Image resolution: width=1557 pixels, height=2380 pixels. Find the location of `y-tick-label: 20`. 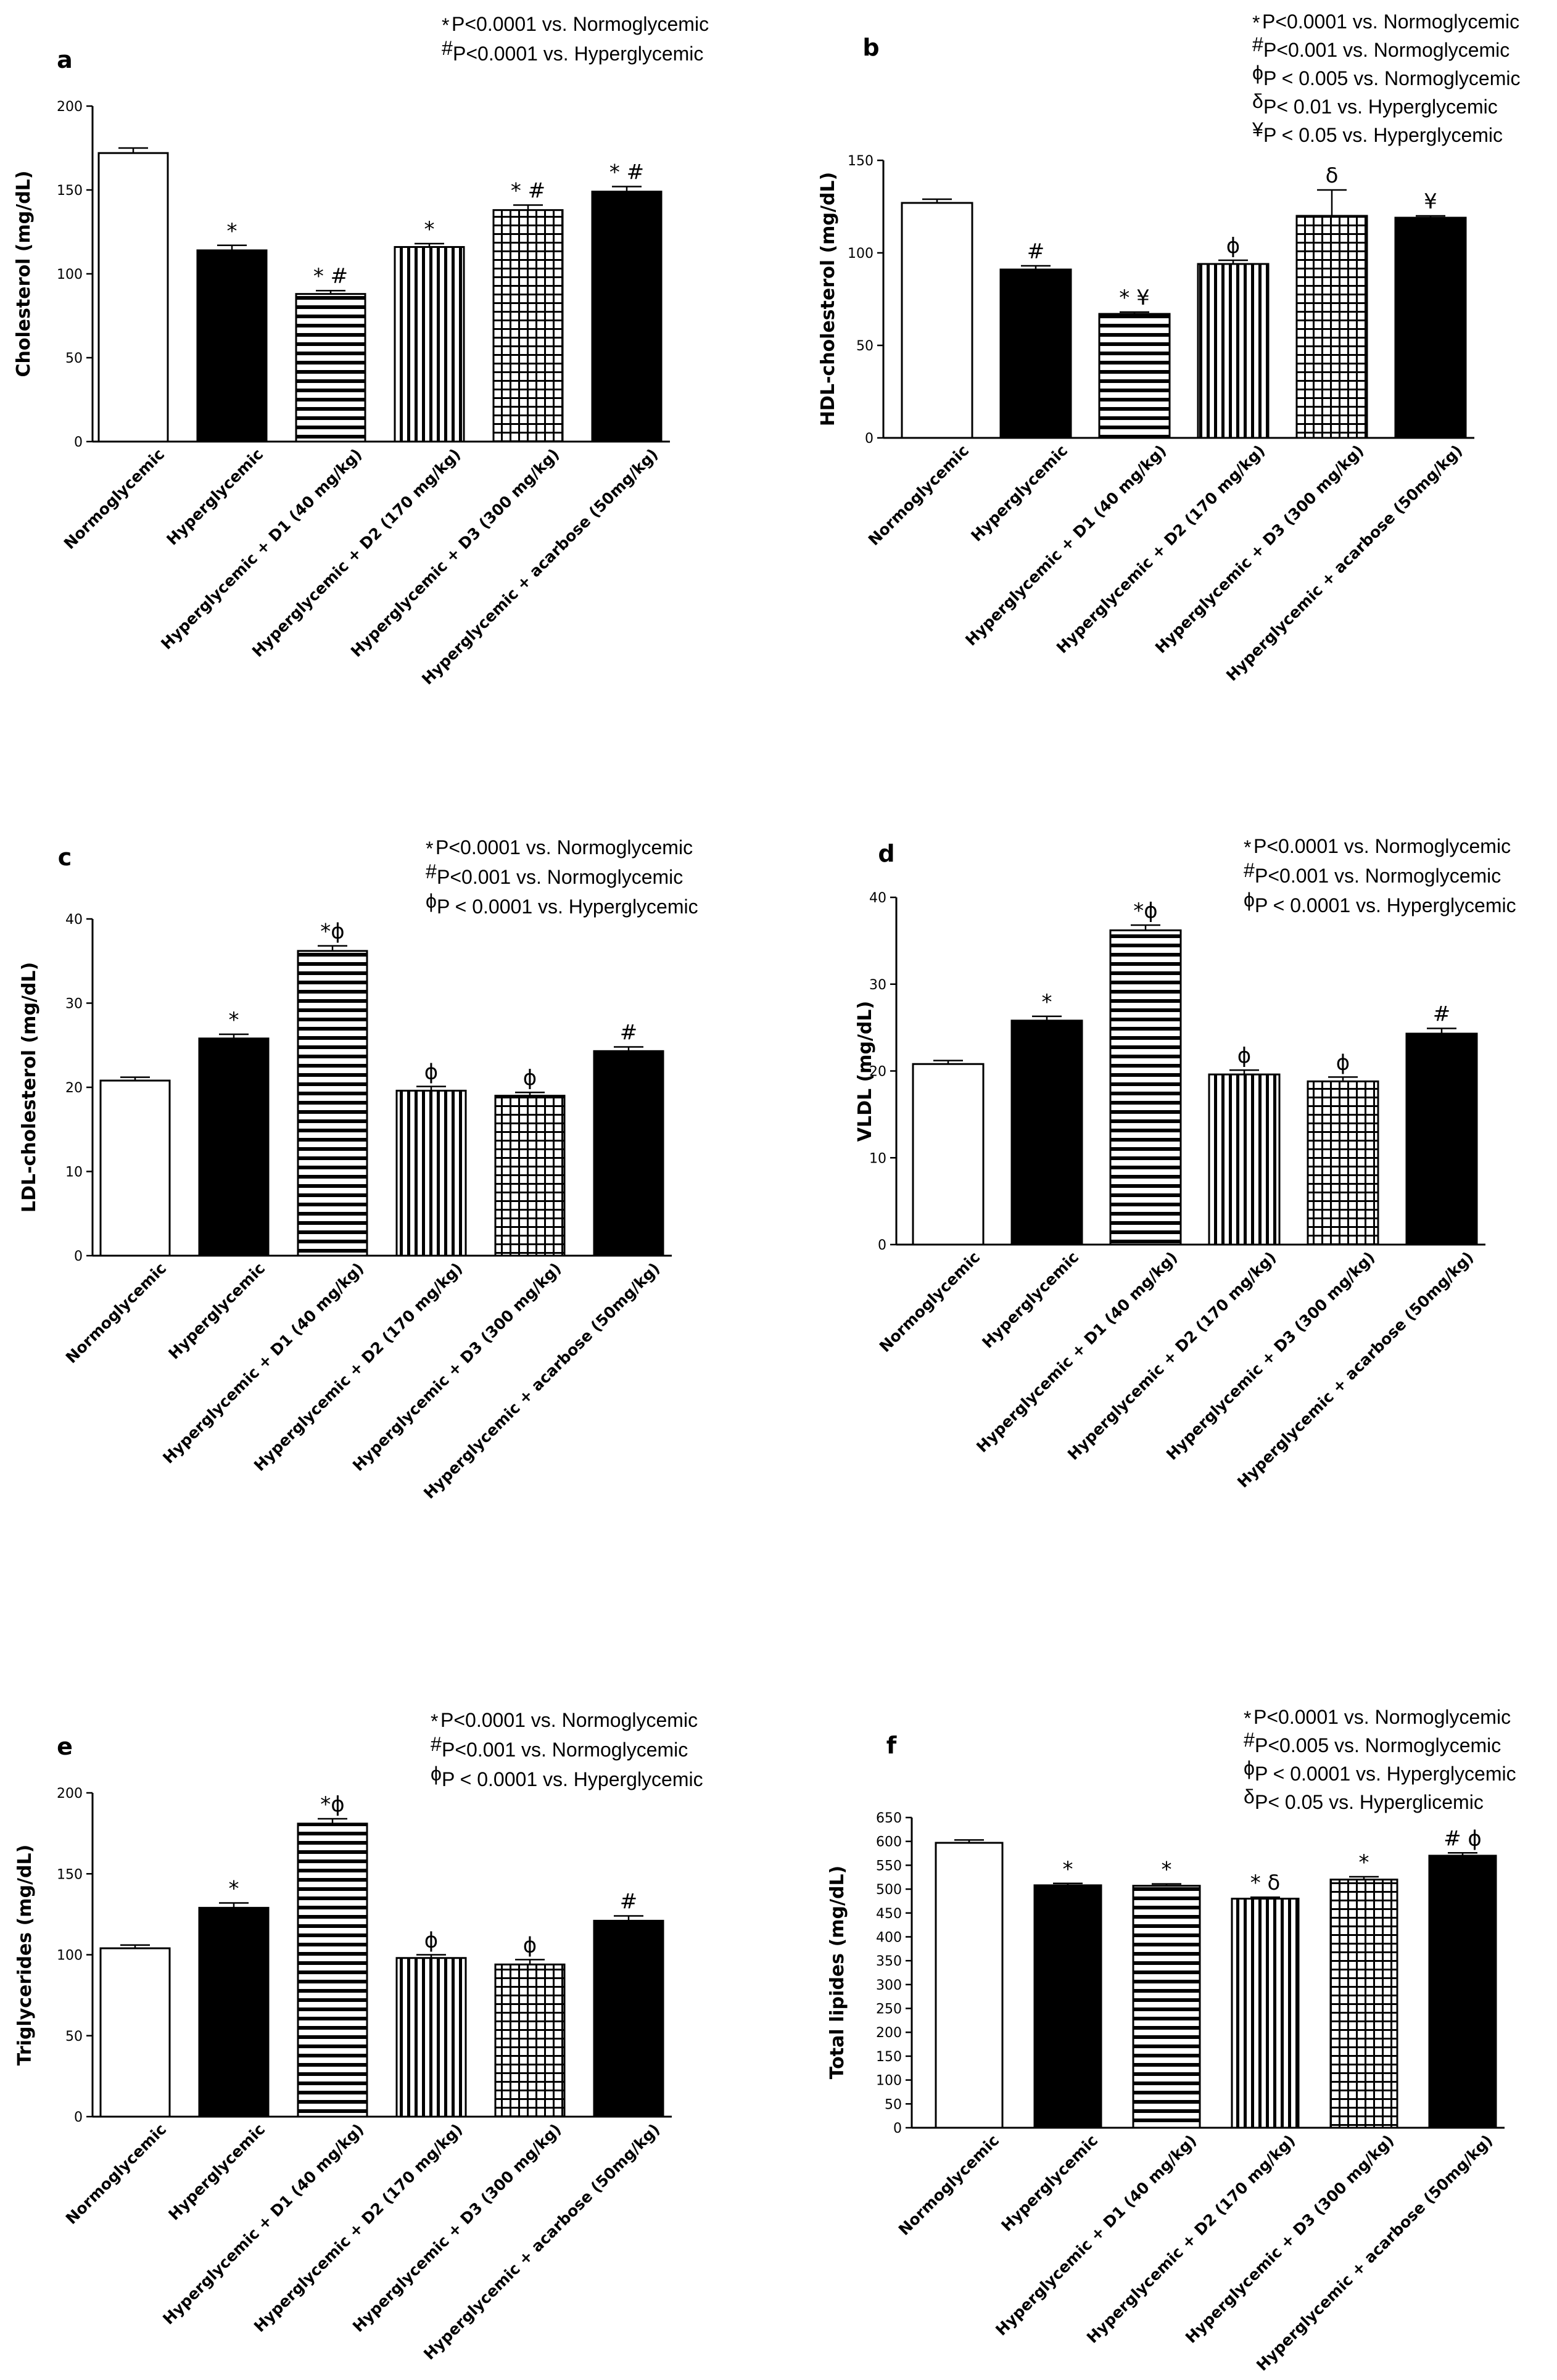

y-tick-label: 20 is located at coordinates (74, 1088).